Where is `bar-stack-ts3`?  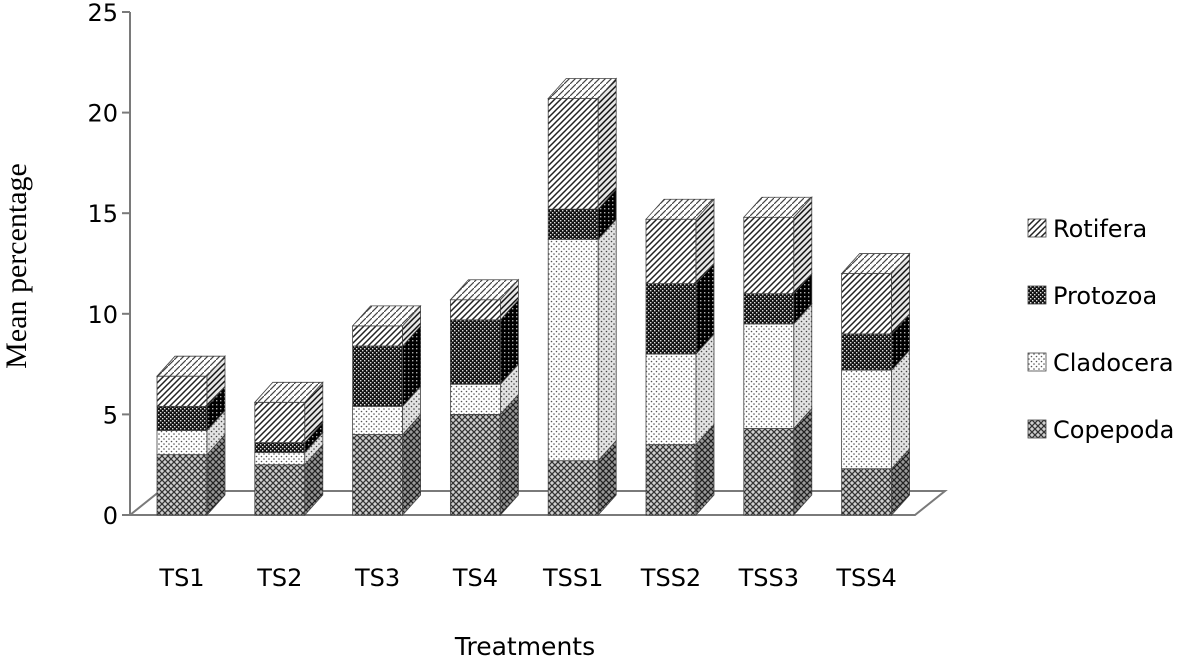 bar-stack-ts3 is located at coordinates (386, 410).